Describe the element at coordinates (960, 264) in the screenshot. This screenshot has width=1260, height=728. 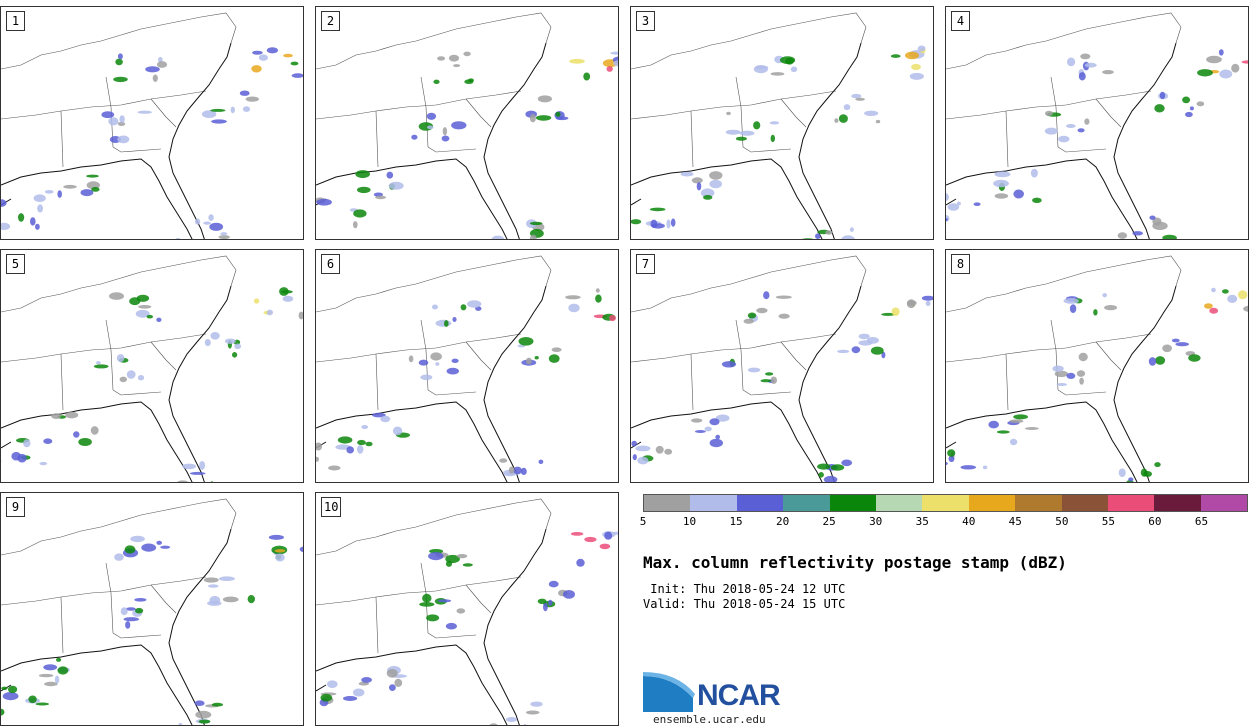
I see `member-number: 8` at that location.